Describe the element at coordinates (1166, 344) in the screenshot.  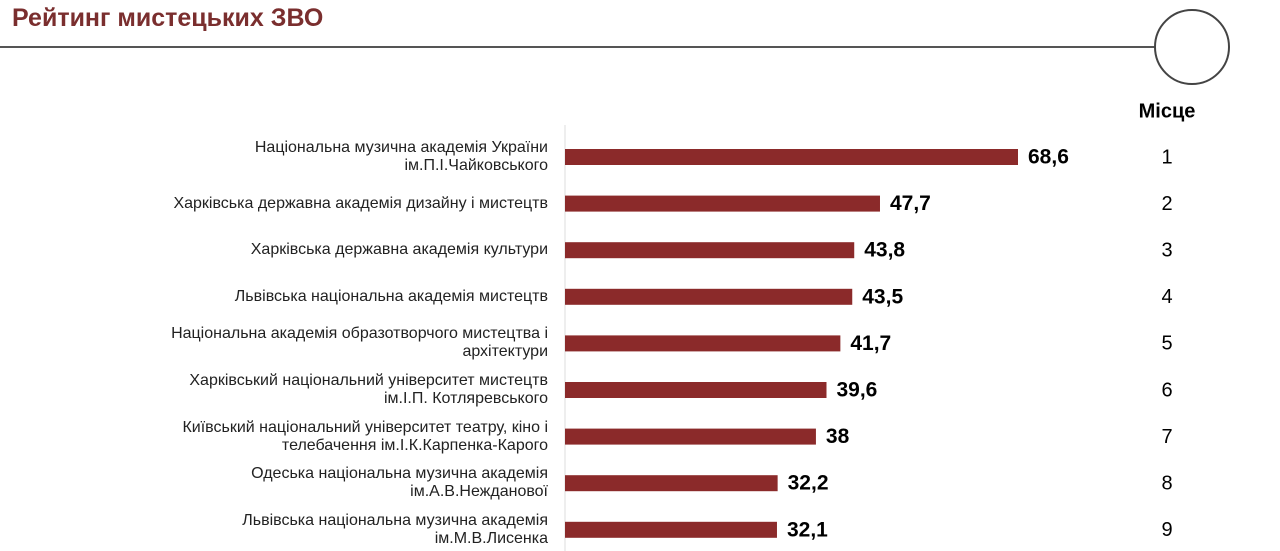
I see `rank: 5` at that location.